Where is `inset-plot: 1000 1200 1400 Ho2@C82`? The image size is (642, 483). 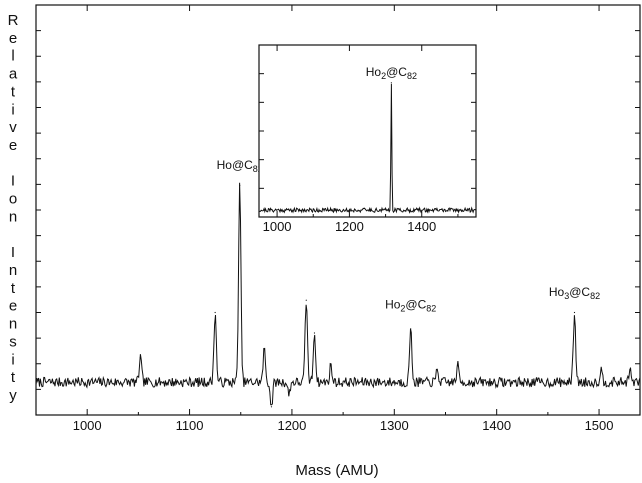 inset-plot: 1000 1200 1400 Ho2@C82 is located at coordinates (367, 139).